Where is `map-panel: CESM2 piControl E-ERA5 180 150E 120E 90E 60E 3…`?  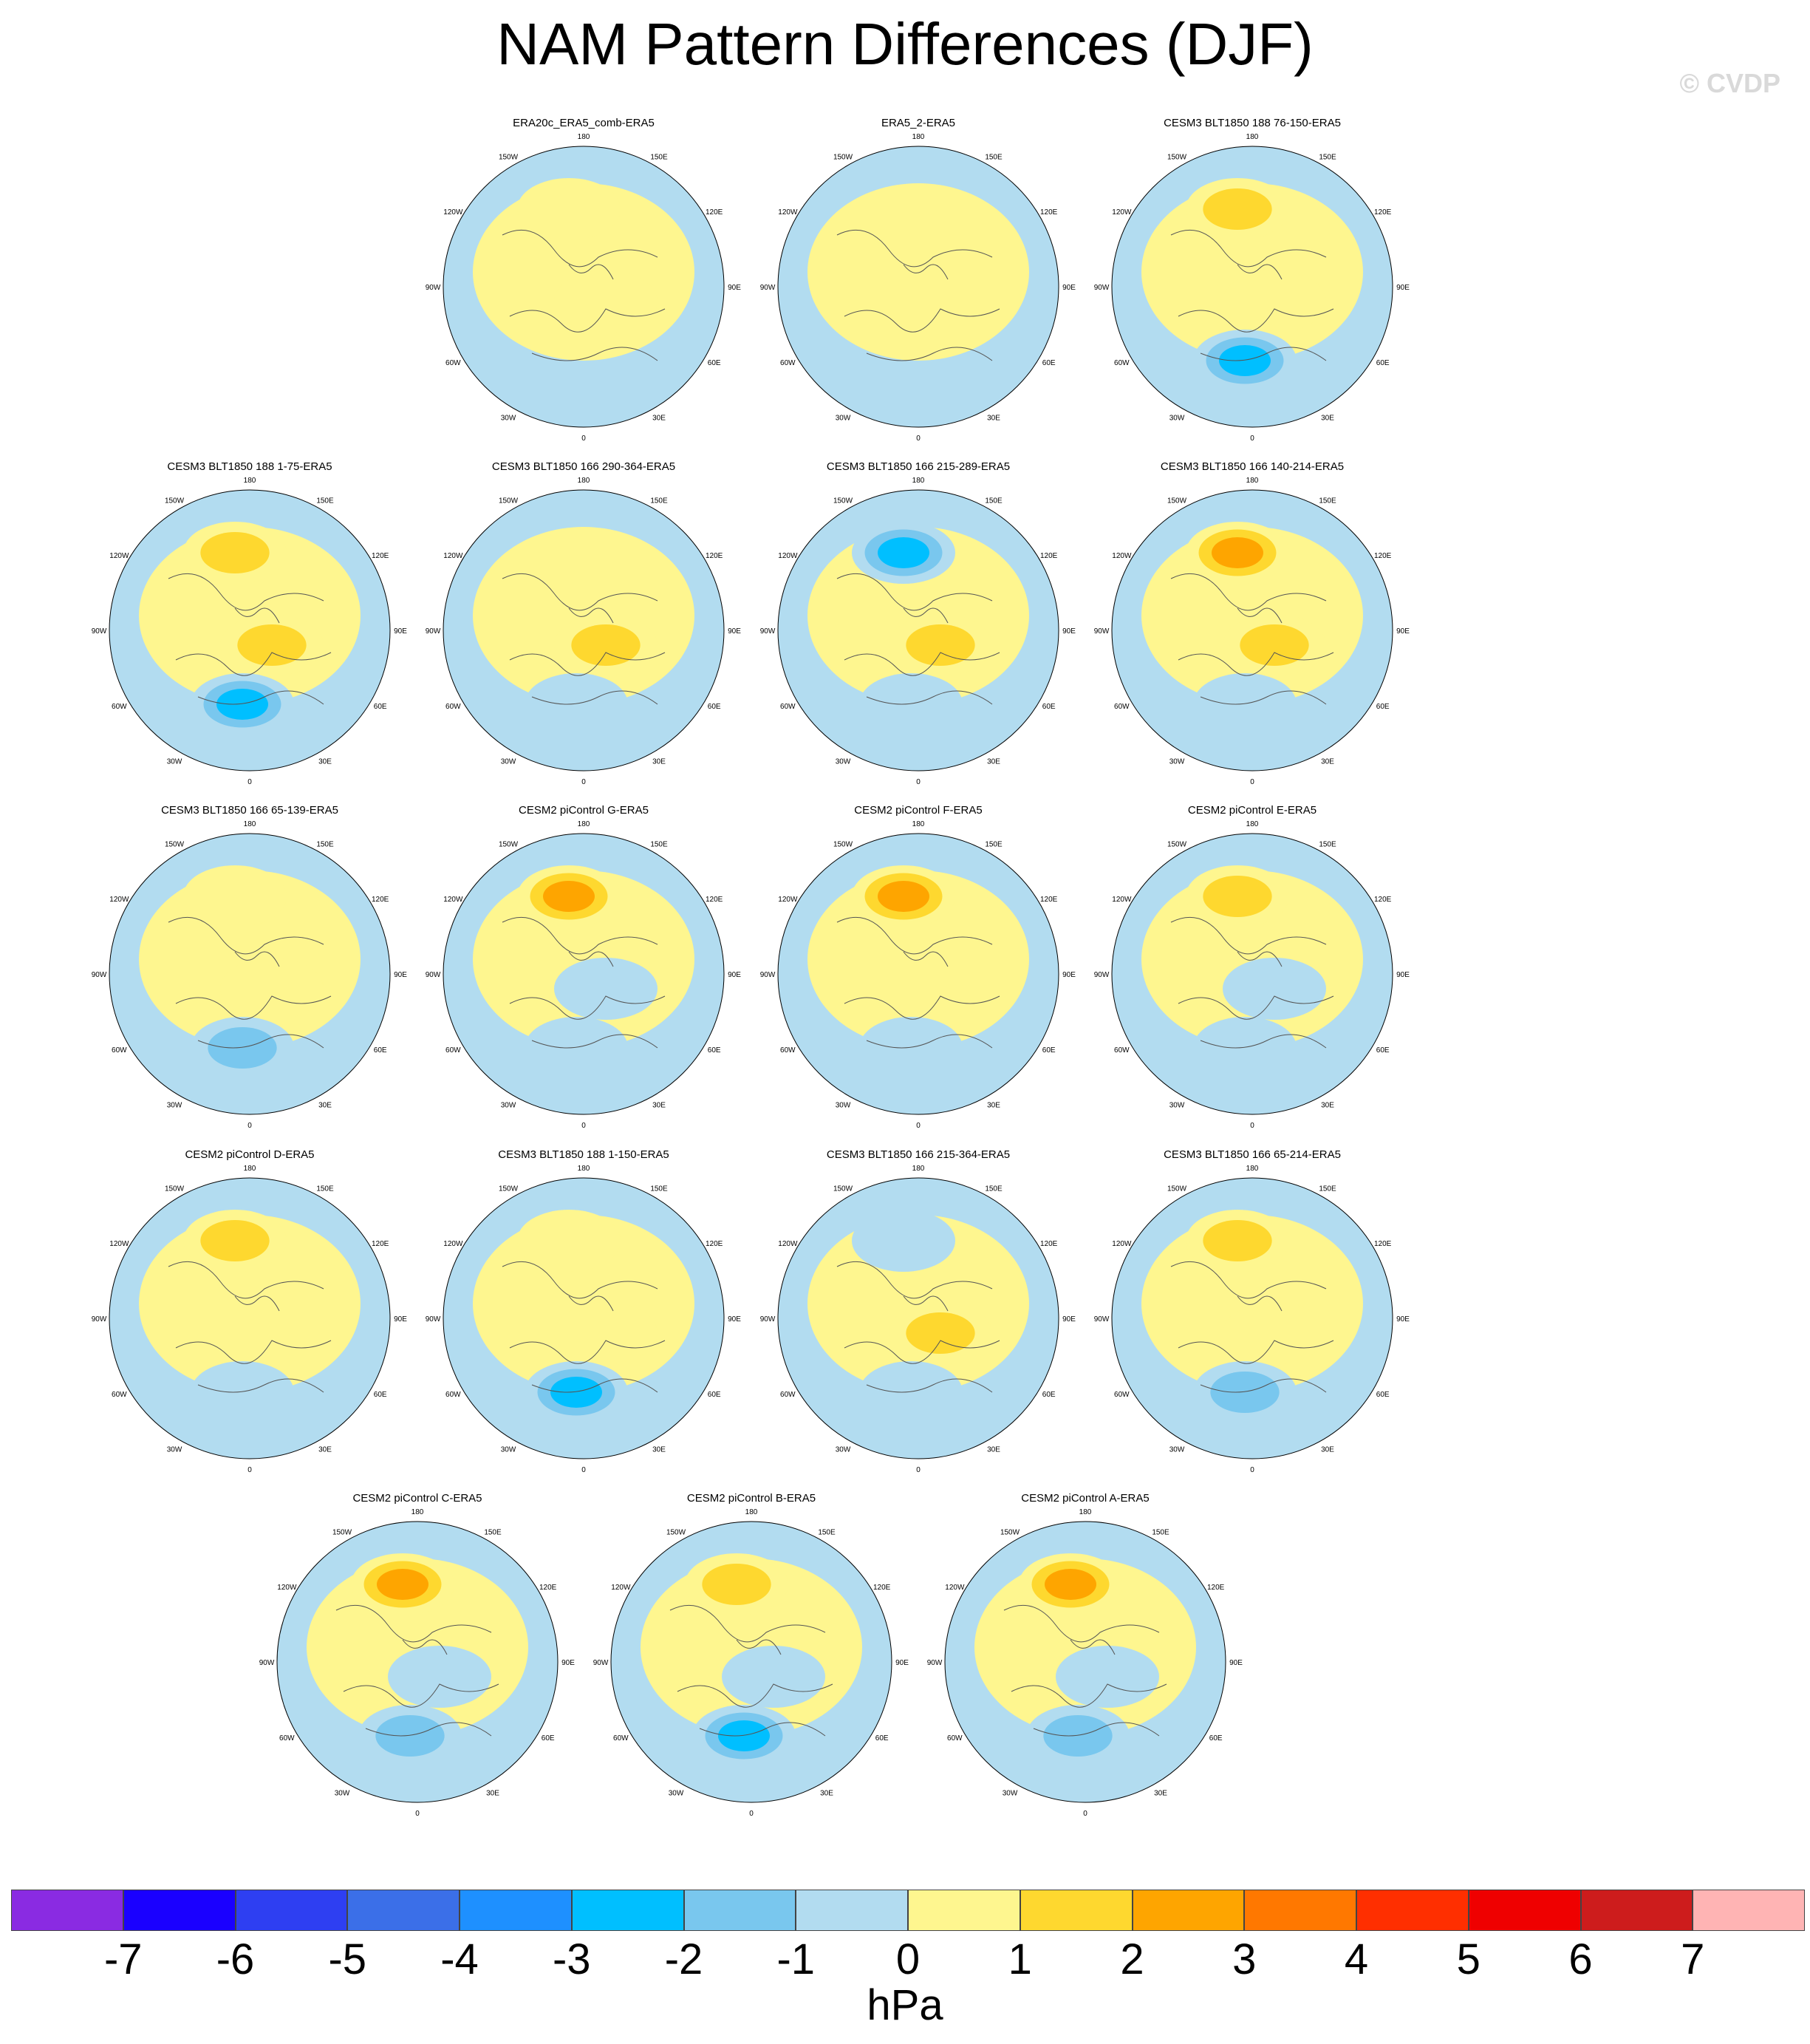 map-panel: CESM2 piControl E-ERA5 180 150E 120E 90E 60E 3… is located at coordinates (1252, 967).